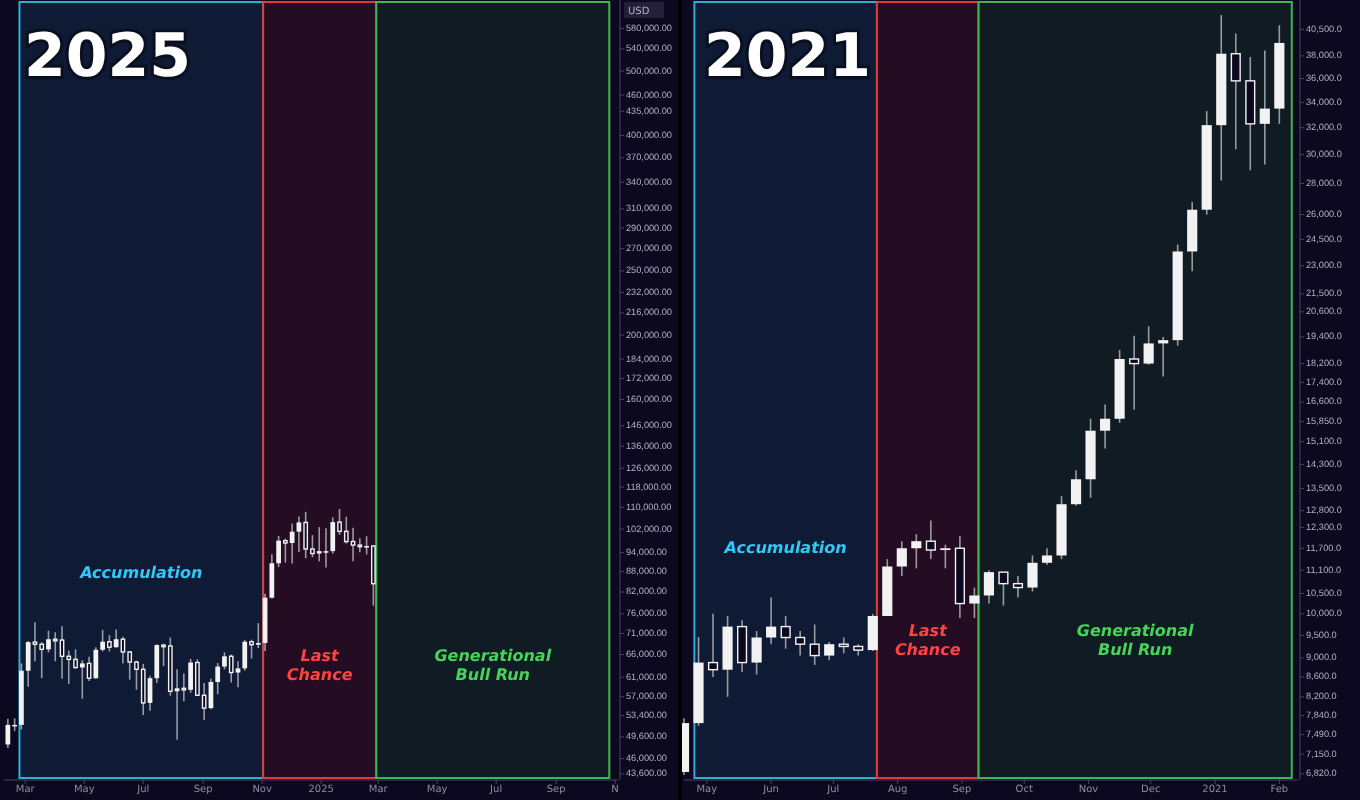 The height and width of the screenshot is (800, 1360). What do you see at coordinates (107, 57) in the screenshot?
I see `chart-title: 2025` at bounding box center [107, 57].